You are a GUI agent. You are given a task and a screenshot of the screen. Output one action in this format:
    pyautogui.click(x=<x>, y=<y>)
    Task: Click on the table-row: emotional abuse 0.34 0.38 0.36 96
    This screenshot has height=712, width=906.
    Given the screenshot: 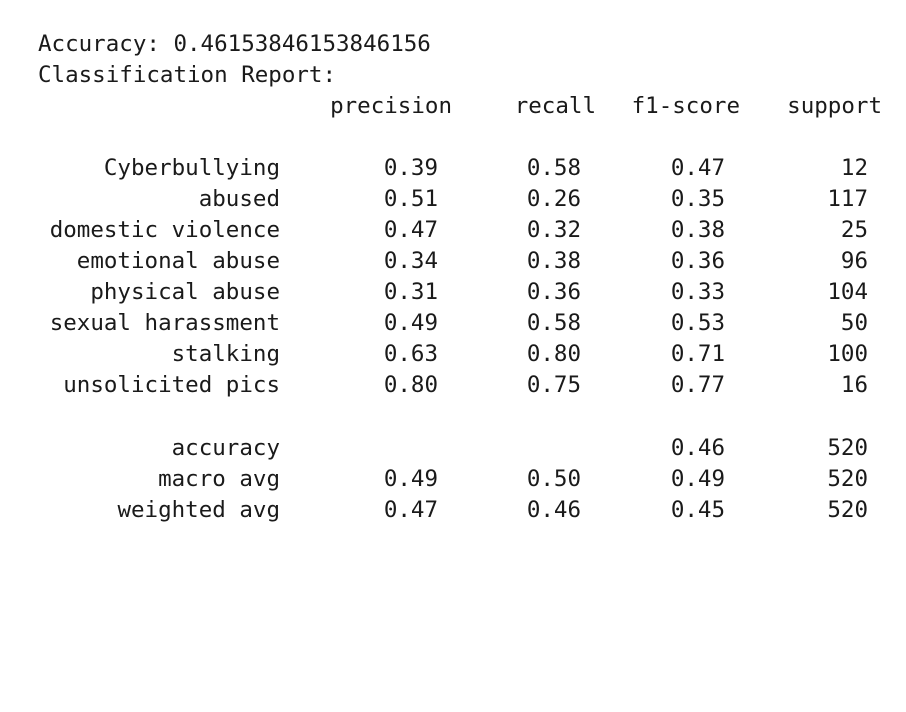 What is the action you would take?
    pyautogui.click(x=453, y=261)
    